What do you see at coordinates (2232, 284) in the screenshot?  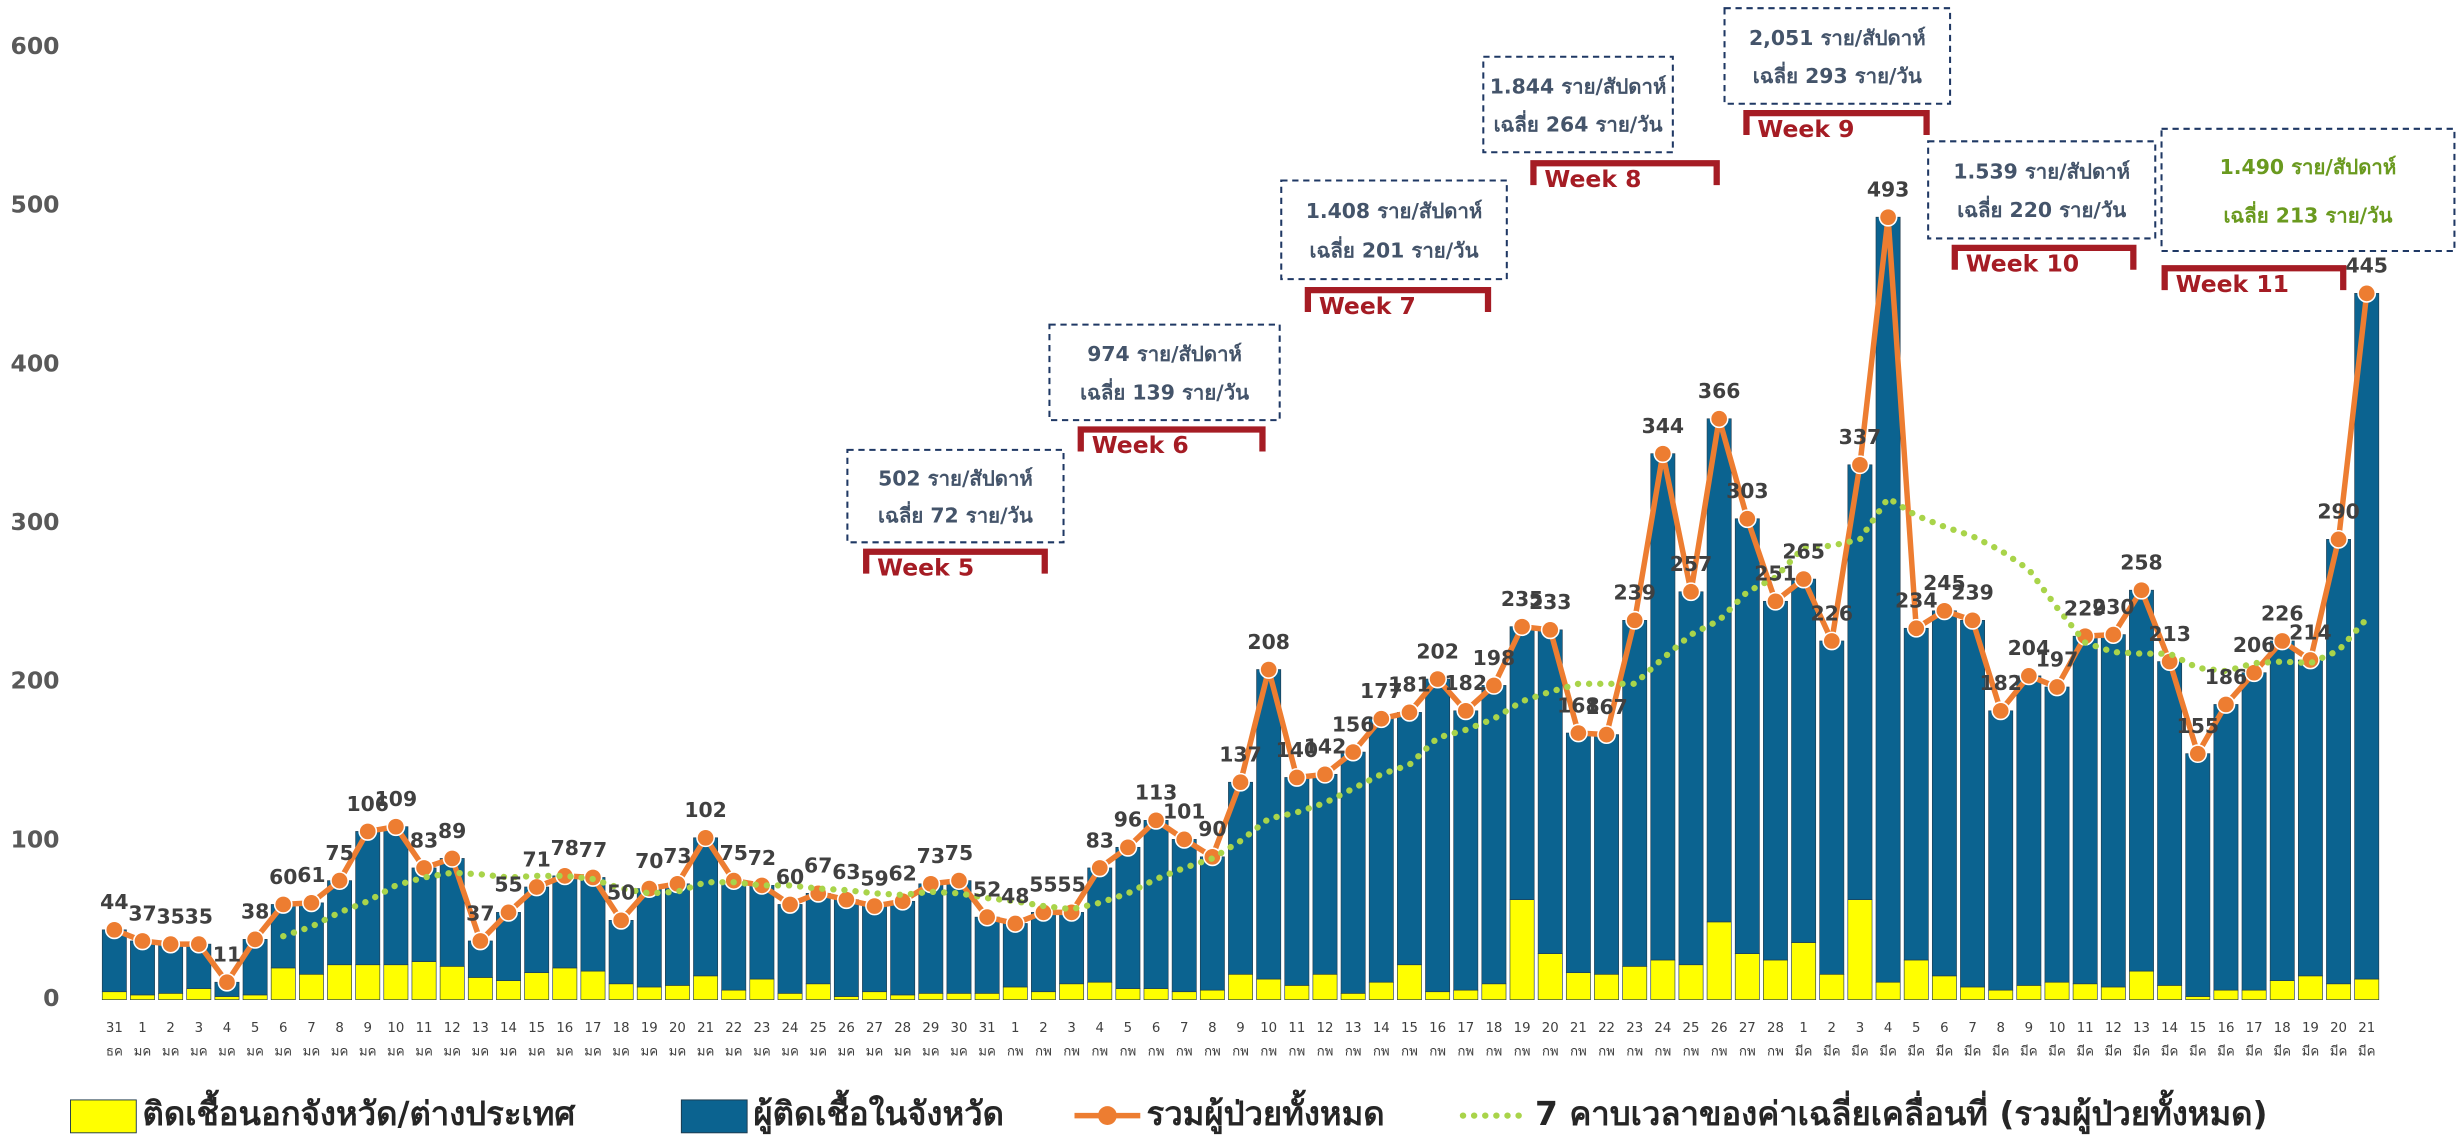 I see `week-label: Week 11` at bounding box center [2232, 284].